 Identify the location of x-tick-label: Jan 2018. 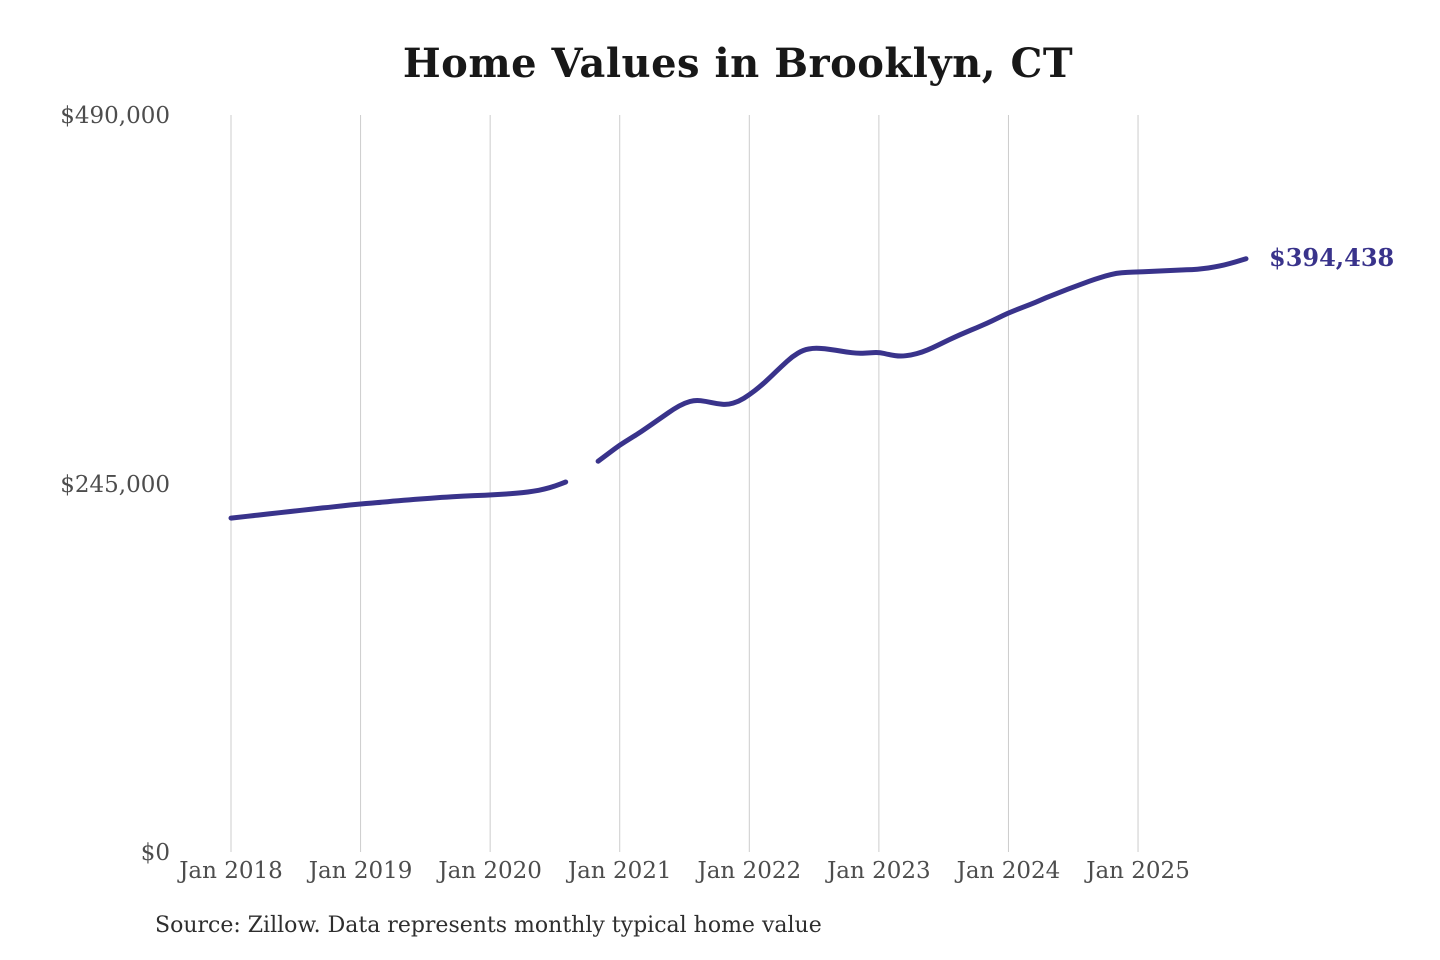
(231, 871).